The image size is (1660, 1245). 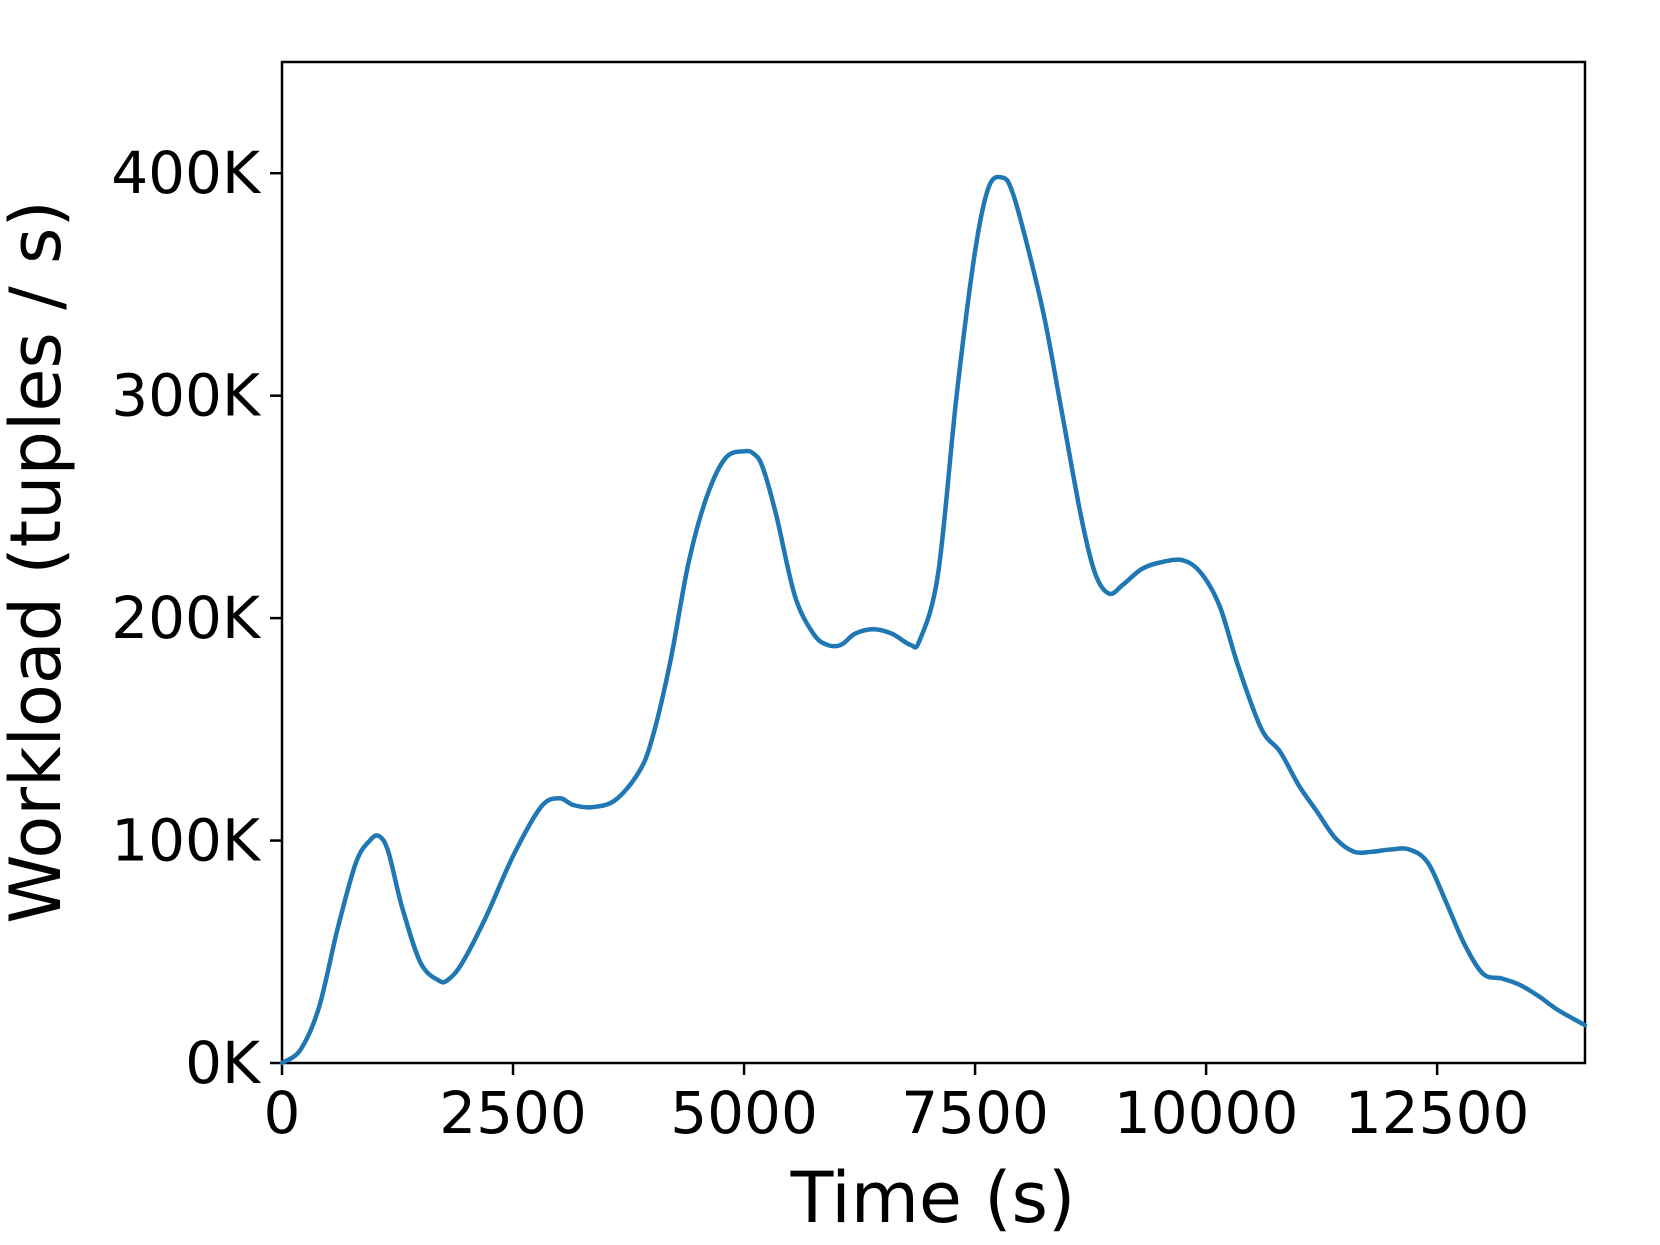 I want to click on x-axis-label: Time (s), so click(x=933, y=1198).